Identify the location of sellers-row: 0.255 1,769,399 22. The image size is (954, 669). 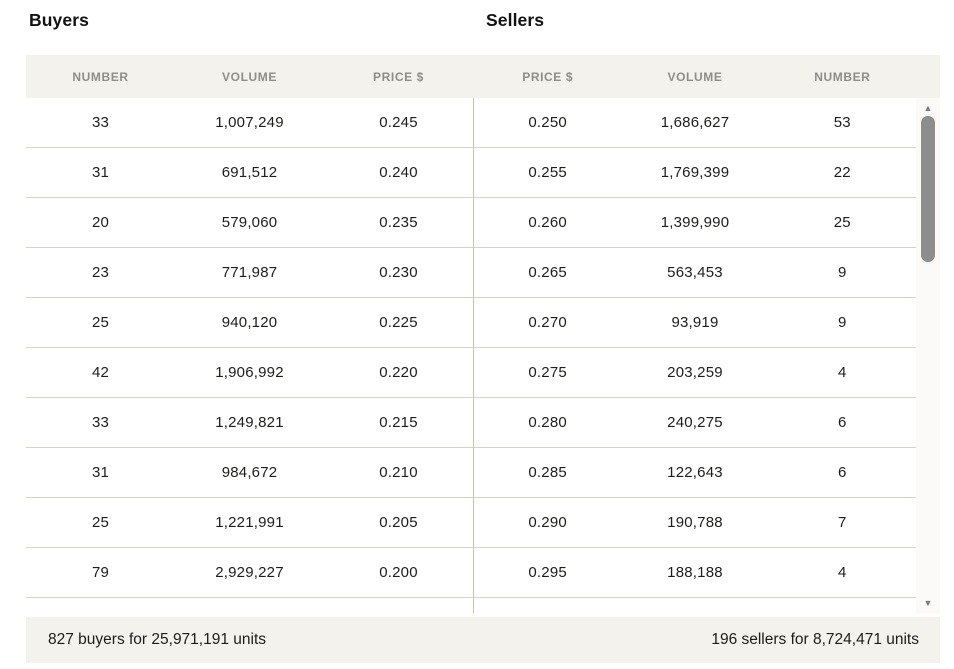
(695, 173).